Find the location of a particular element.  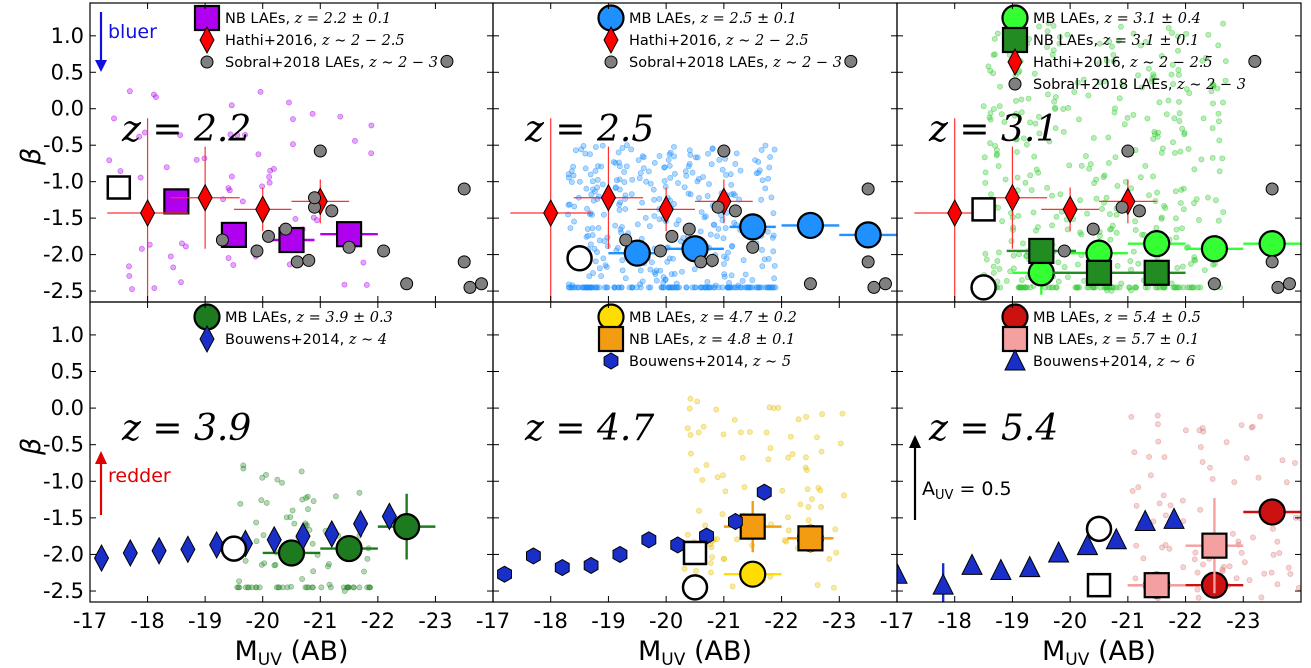

xtick-label: -23 is located at coordinates (435, 621).